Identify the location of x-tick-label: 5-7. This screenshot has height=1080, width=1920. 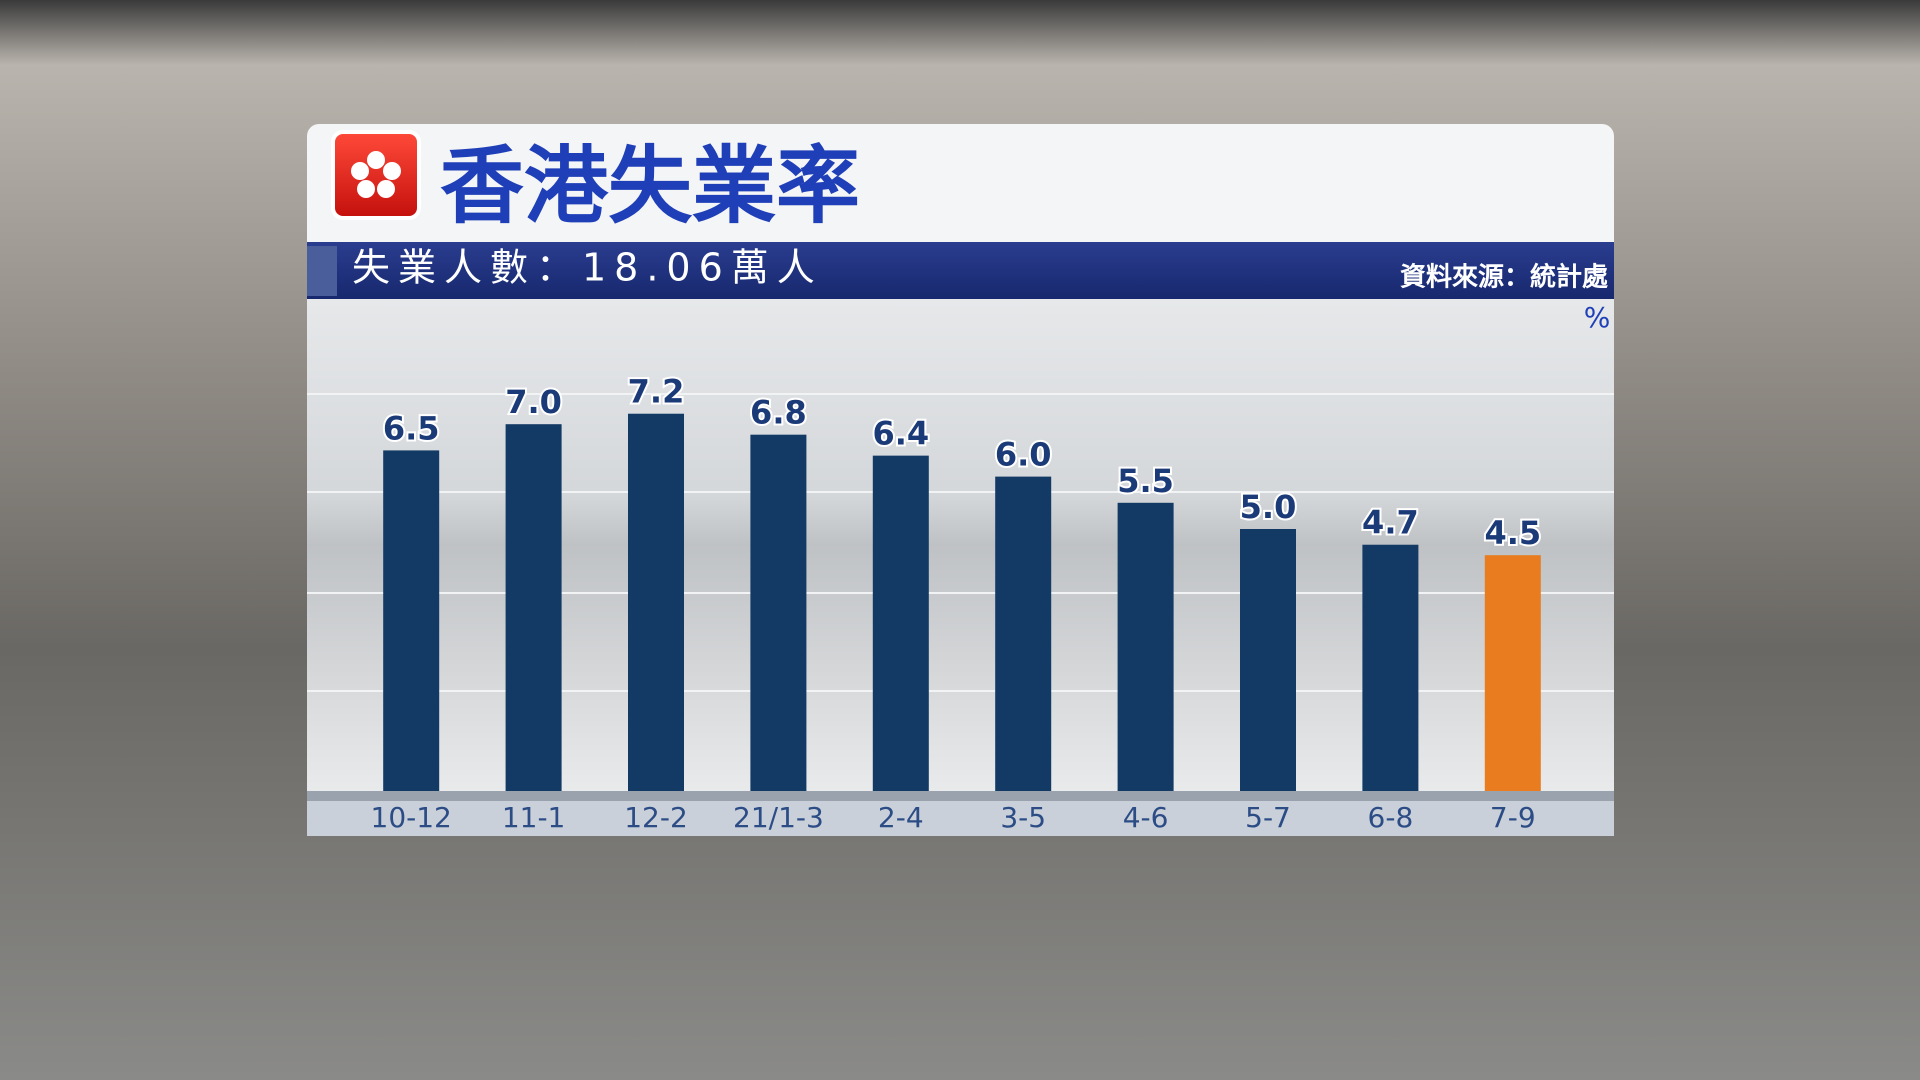
(1268, 817).